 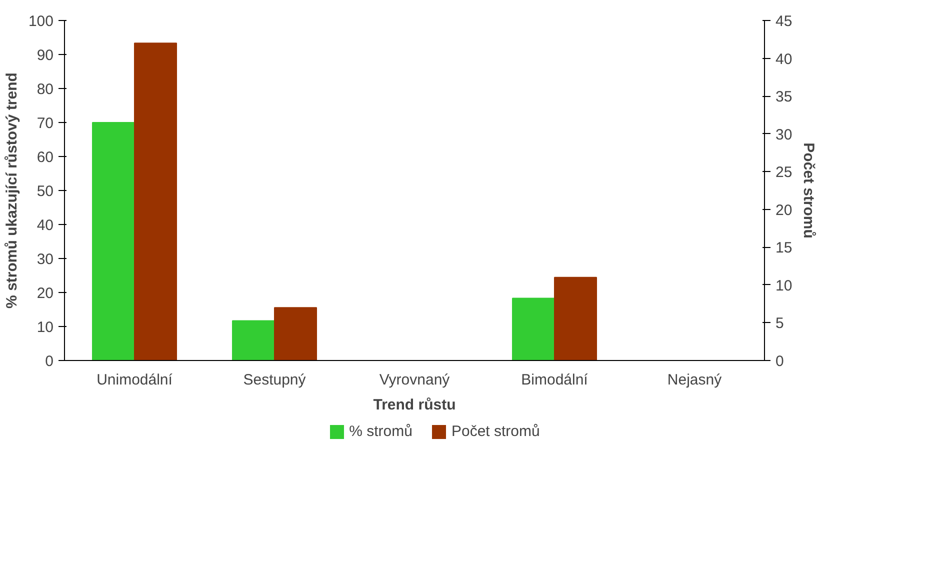 I want to click on legend-label: Počet stromů, so click(x=495, y=432).